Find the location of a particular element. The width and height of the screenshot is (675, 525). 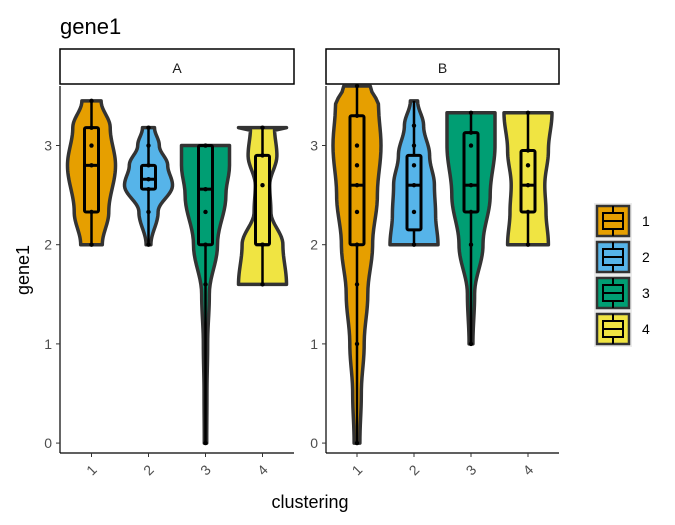

legend-label: 1 is located at coordinates (646, 221).